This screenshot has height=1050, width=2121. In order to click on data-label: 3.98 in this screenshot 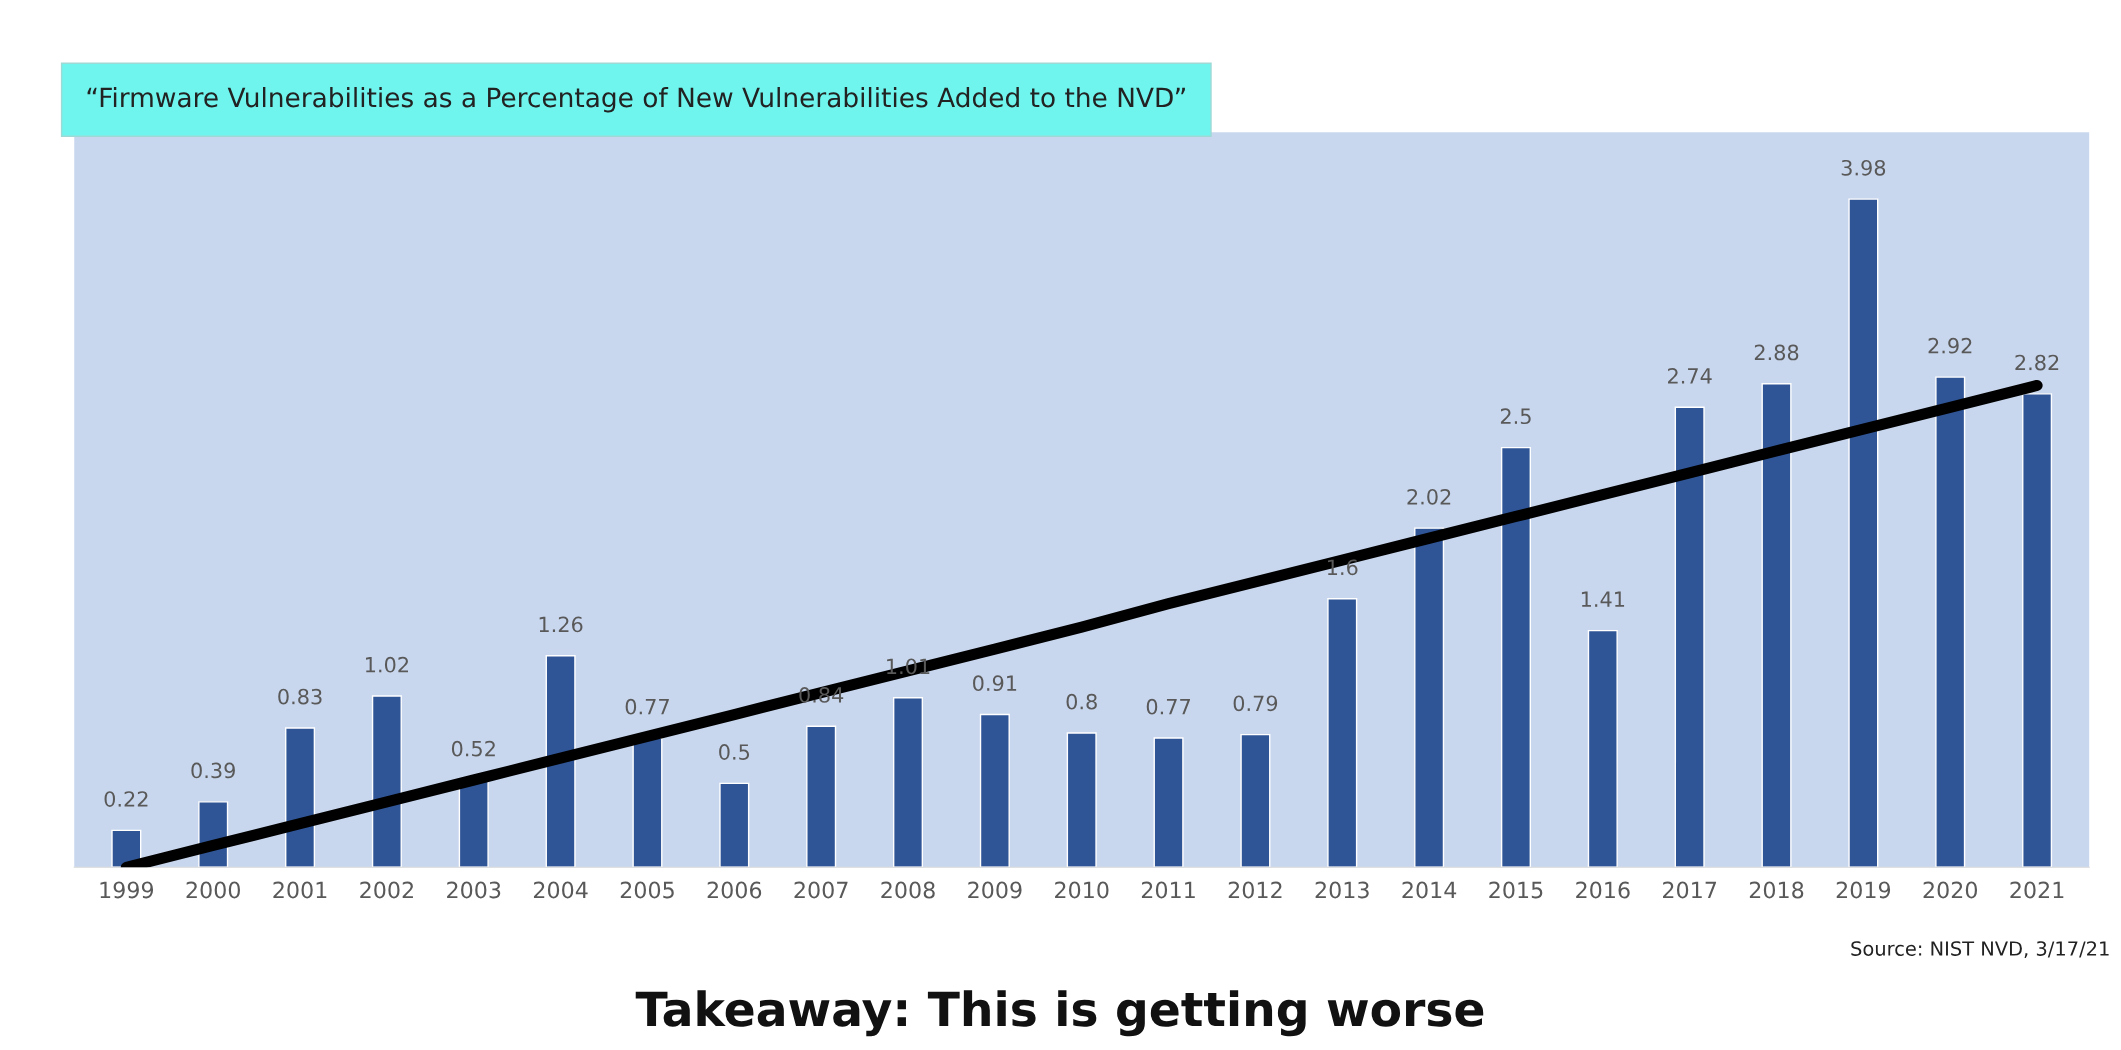, I will do `click(1863, 167)`.